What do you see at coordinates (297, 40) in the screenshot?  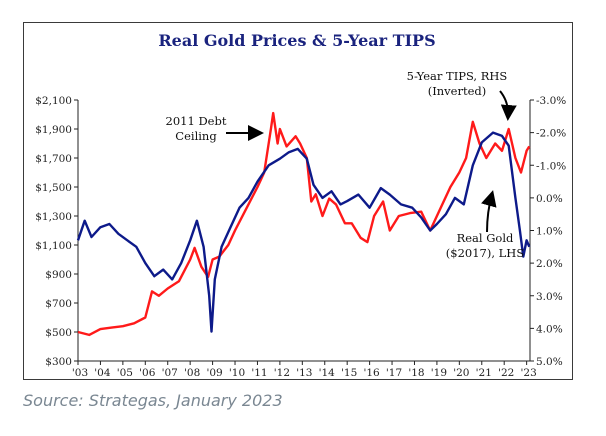 I see `chart-title: Real Gold Prices & 5-Year TIPS` at bounding box center [297, 40].